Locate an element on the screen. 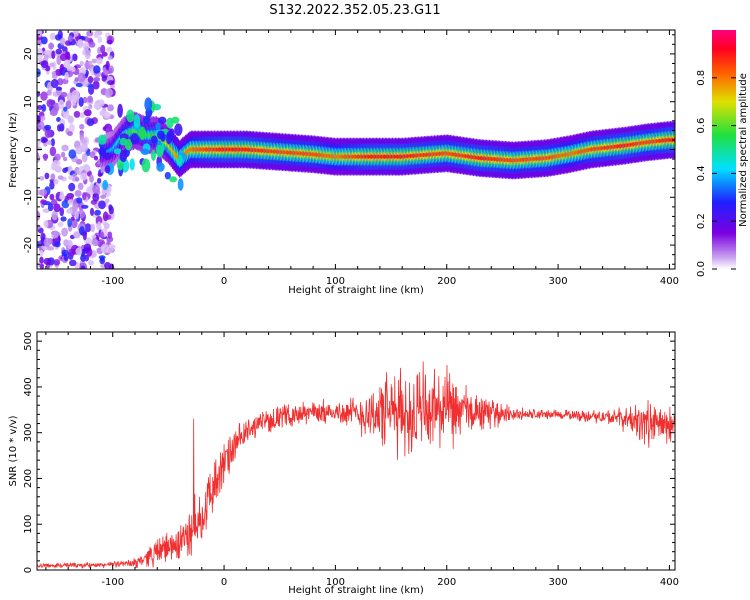 This screenshot has height=600, width=750. y-tick-label: -10 is located at coordinates (28, 197).